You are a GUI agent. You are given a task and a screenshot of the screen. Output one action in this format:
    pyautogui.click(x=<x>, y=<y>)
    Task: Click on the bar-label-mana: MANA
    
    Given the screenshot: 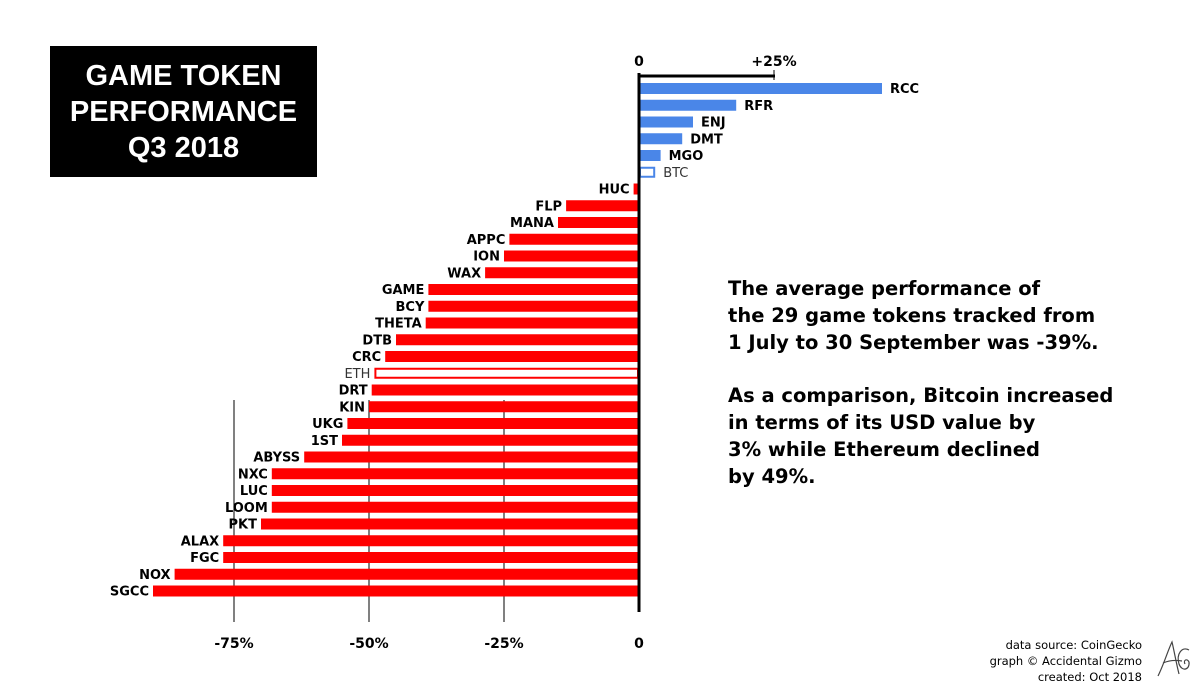 What is the action you would take?
    pyautogui.click(x=532, y=223)
    